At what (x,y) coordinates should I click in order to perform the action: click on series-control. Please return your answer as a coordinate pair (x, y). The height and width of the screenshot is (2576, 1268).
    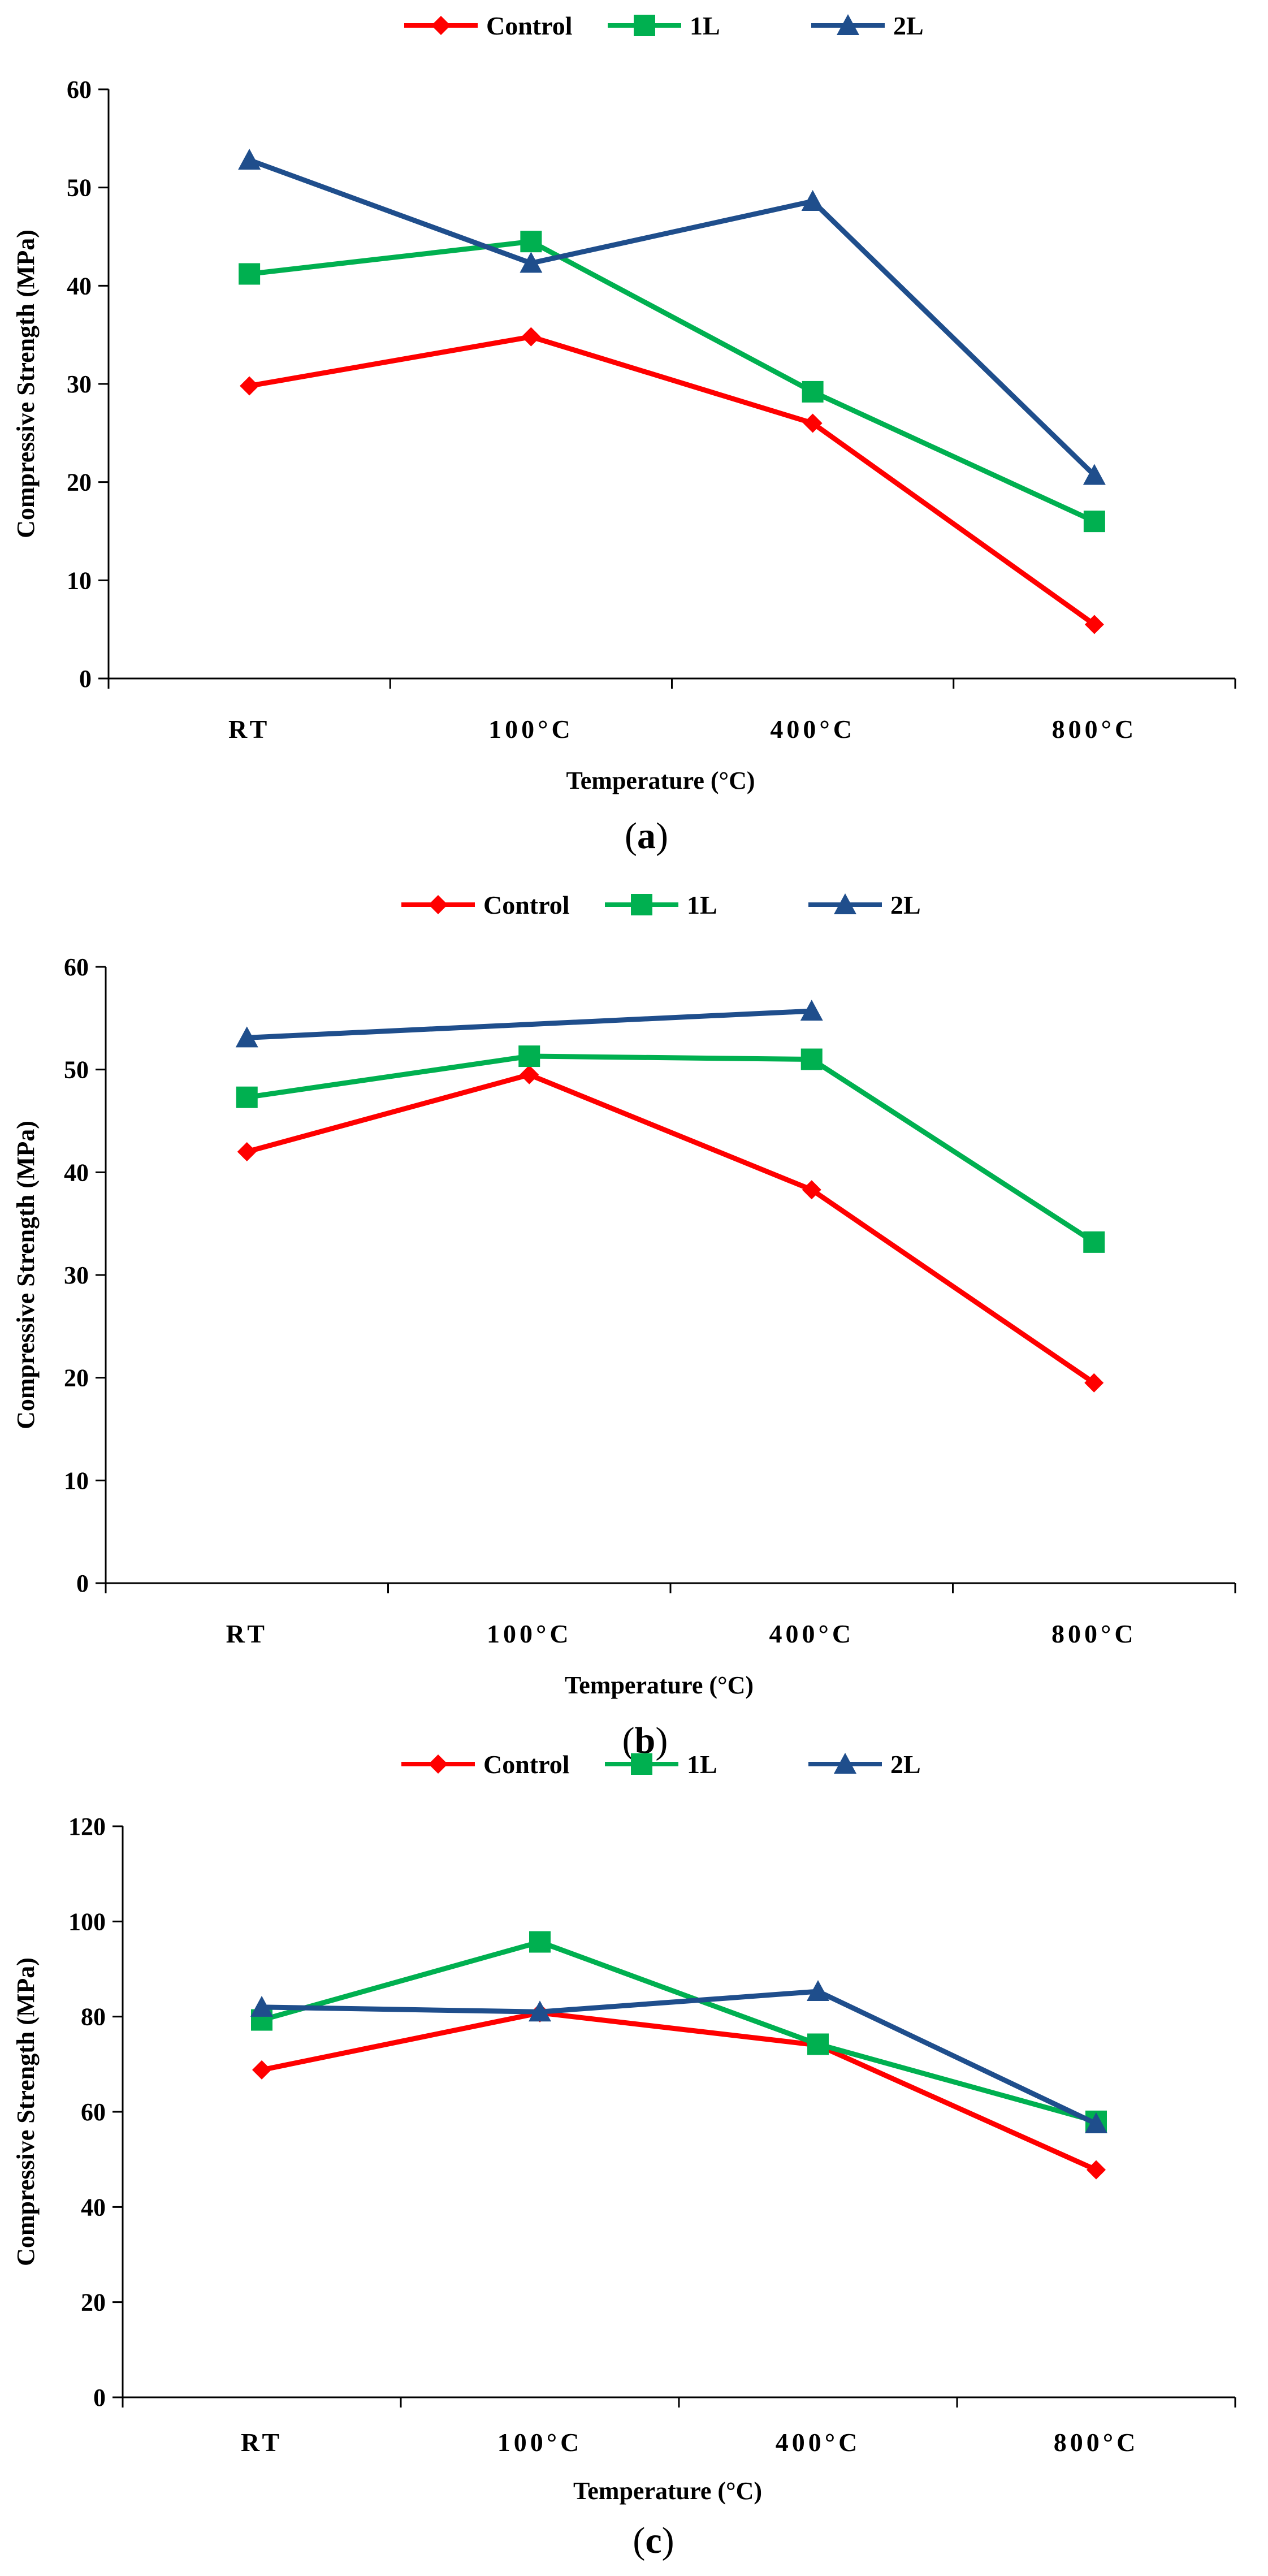
    Looking at the image, I should click on (671, 1229).